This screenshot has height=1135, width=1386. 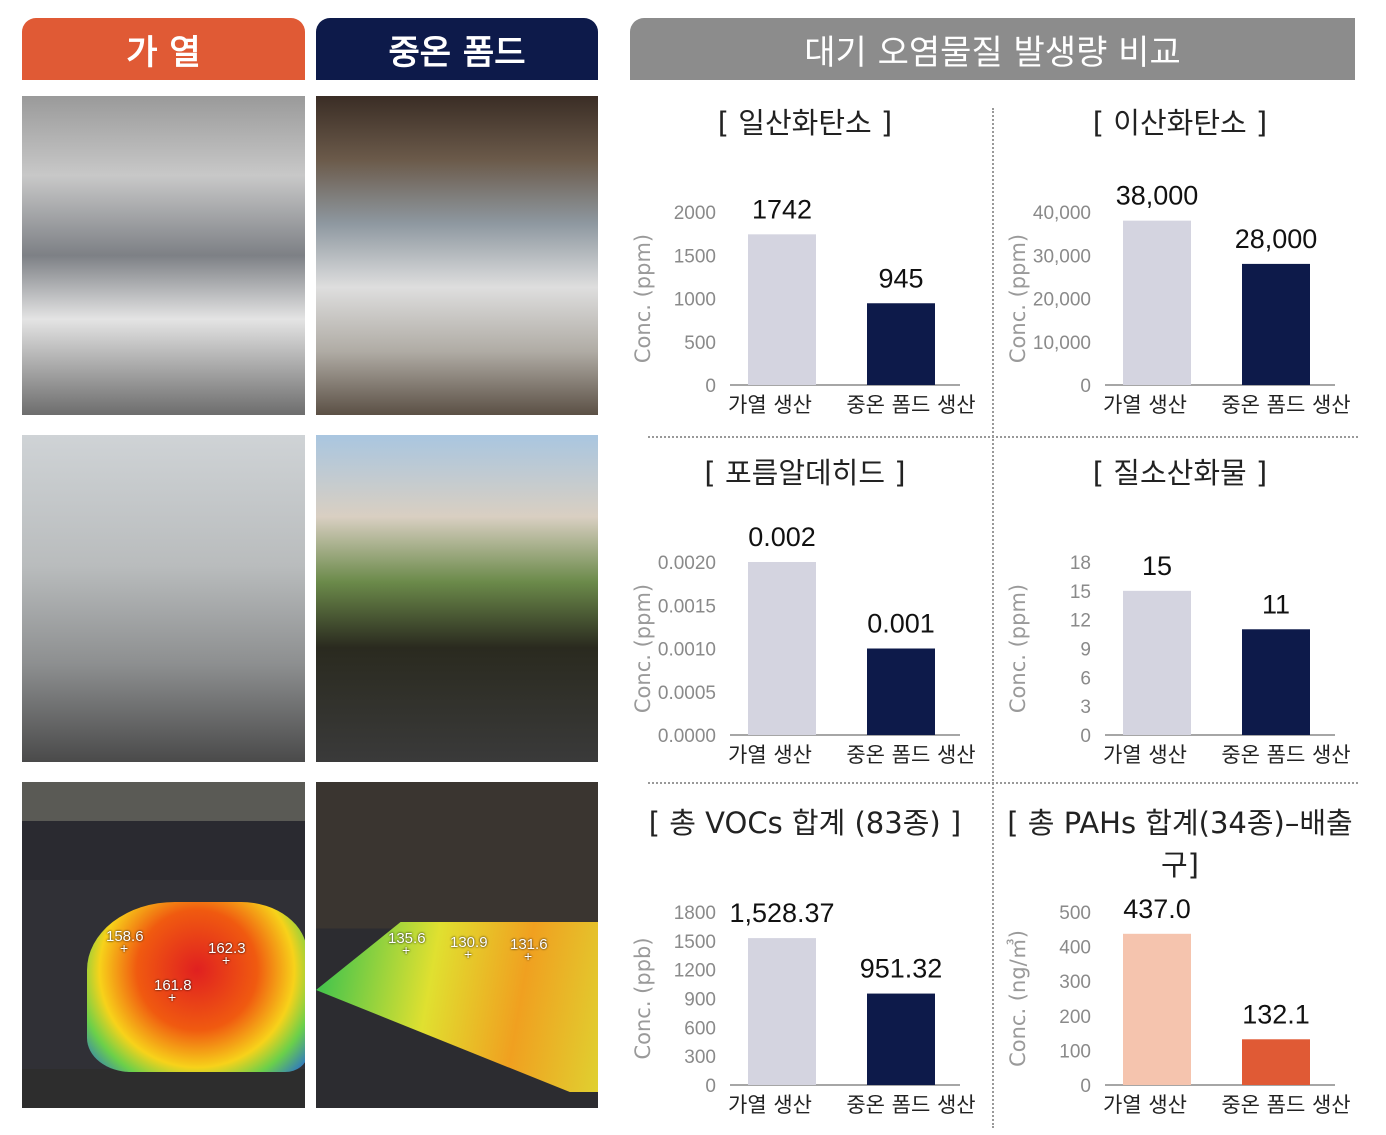 I want to click on y-tick-label: 10,000, so click(x=1062, y=343).